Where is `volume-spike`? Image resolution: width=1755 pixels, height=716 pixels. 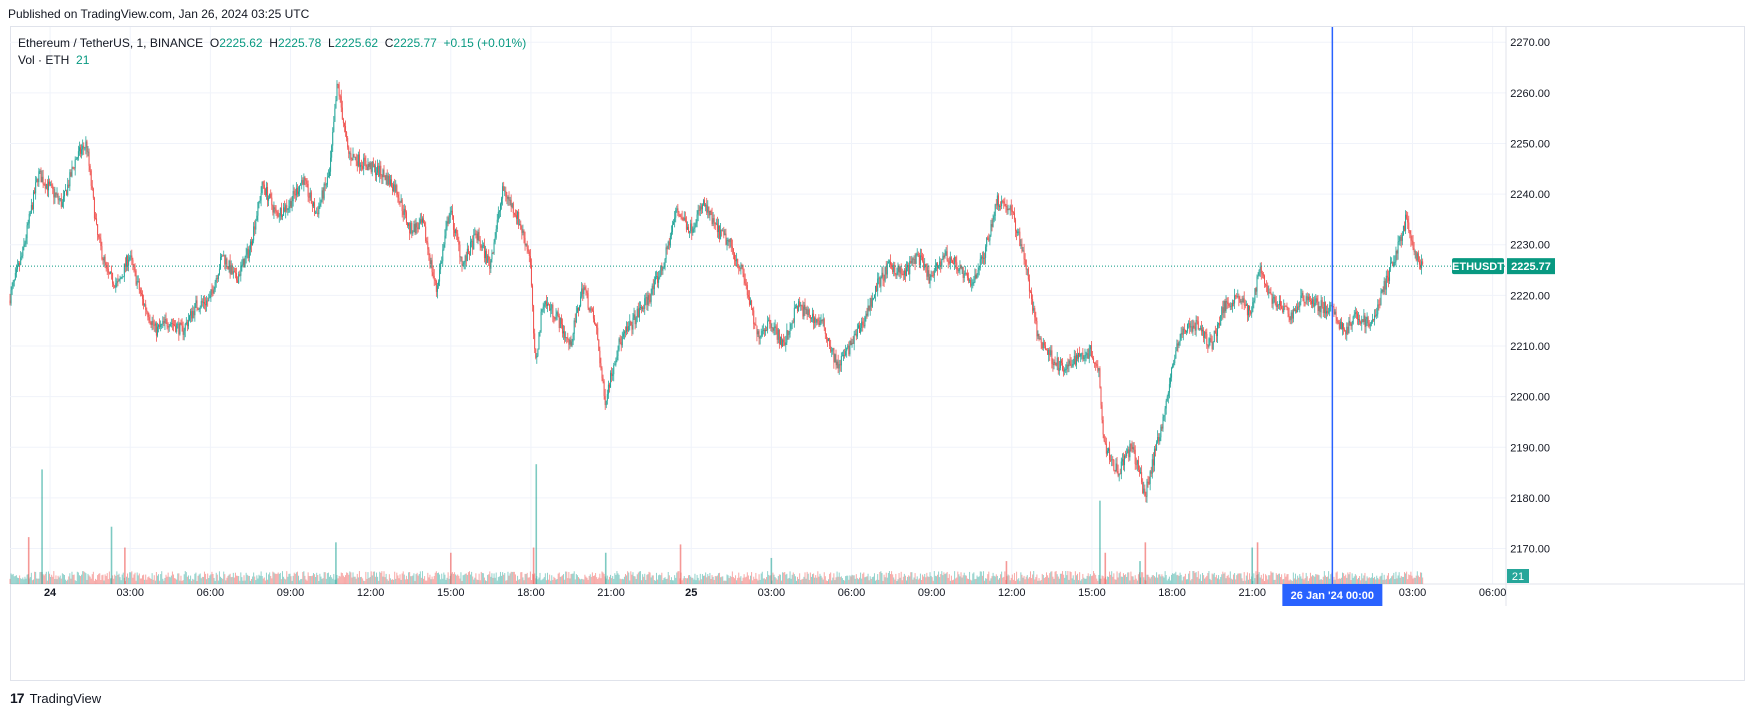 volume-spike is located at coordinates (450, 568).